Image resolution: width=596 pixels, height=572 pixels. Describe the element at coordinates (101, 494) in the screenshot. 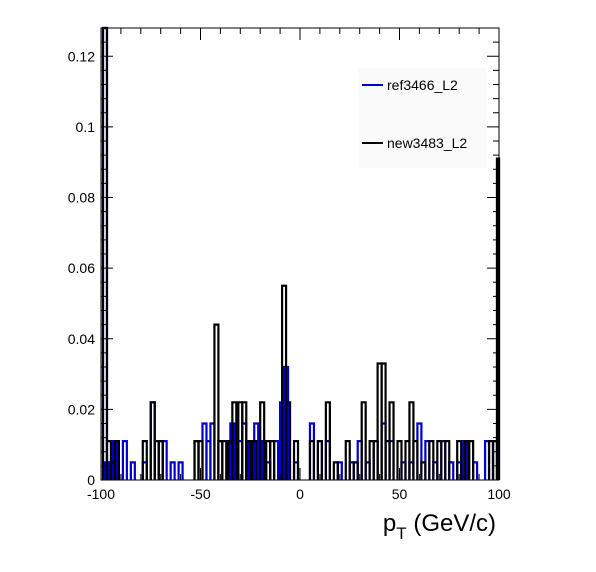

I see `x-tick-label: -100` at that location.